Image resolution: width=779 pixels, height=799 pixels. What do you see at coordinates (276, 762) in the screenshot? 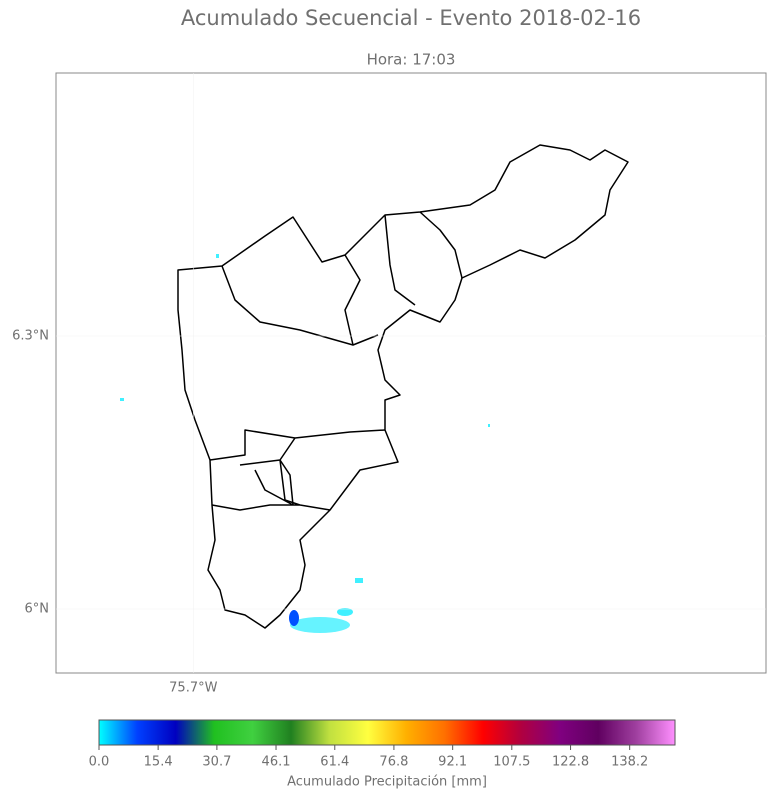
I see `colorbar-tick-label: 46.1` at bounding box center [276, 762].